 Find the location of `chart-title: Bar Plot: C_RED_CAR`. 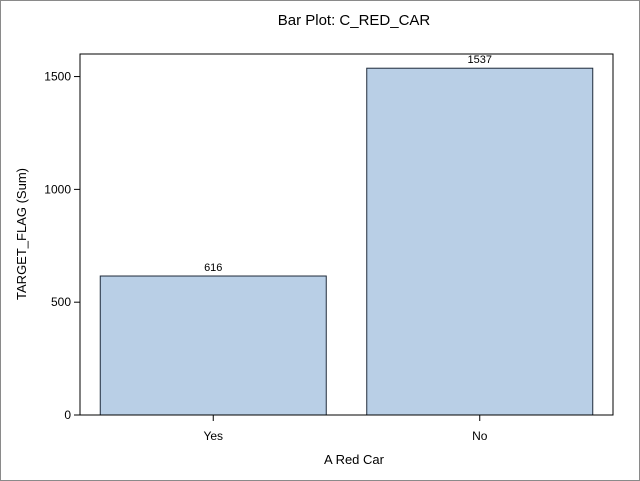

chart-title: Bar Plot: C_RED_CAR is located at coordinates (354, 20).